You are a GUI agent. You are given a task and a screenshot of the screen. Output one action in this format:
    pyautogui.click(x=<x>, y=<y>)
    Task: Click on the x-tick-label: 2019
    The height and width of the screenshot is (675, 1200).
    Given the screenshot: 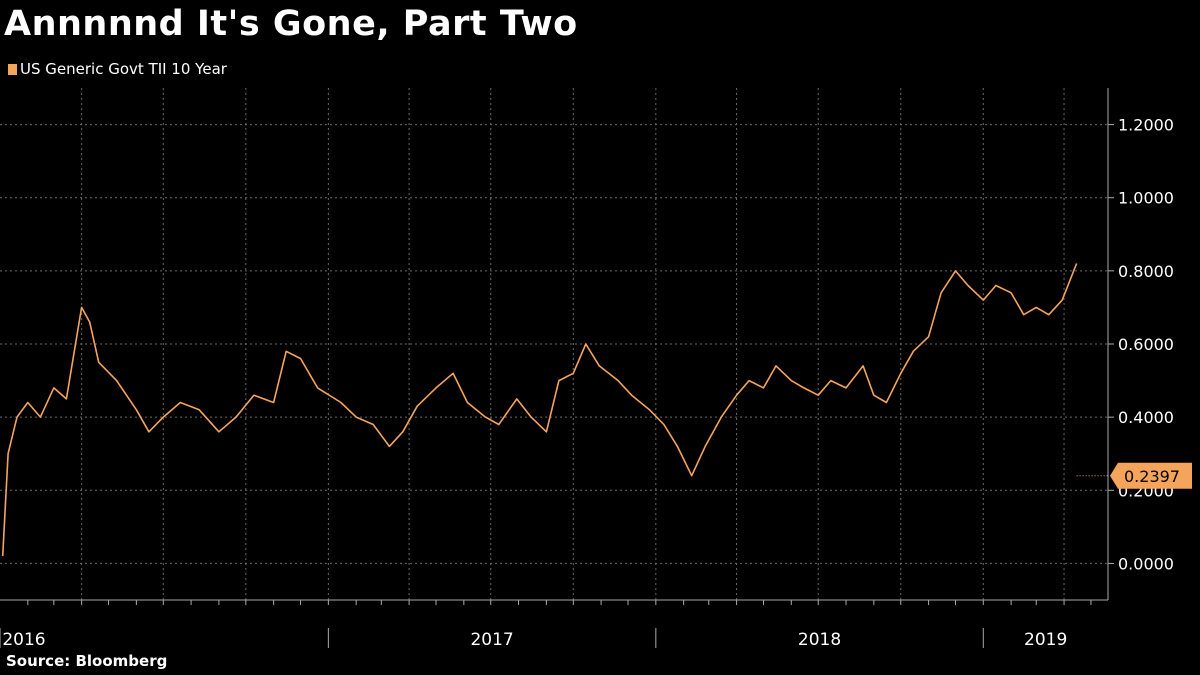 What is the action you would take?
    pyautogui.click(x=1045, y=640)
    